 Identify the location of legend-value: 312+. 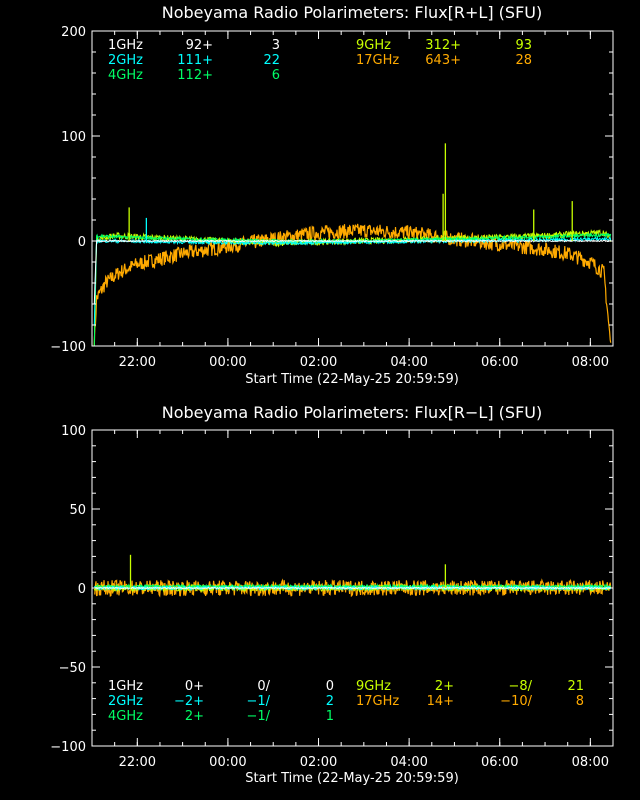
(443, 45).